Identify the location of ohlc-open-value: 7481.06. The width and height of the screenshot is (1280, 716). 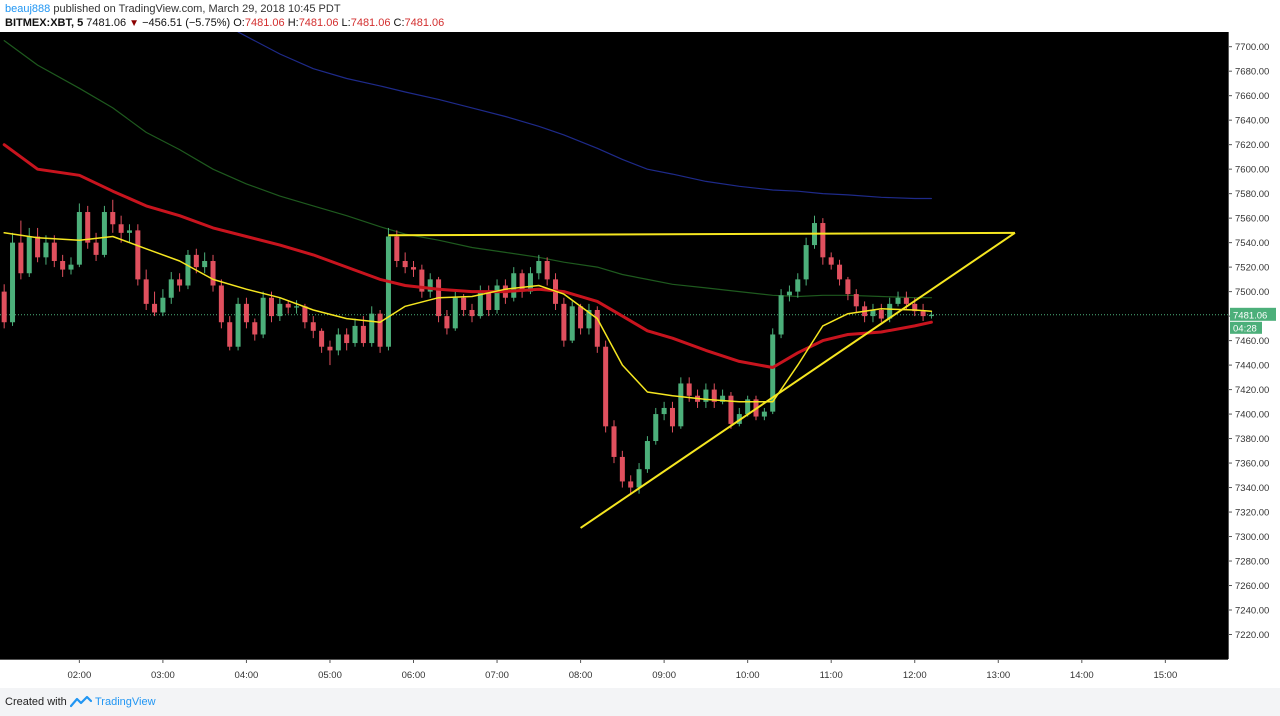
(264, 23).